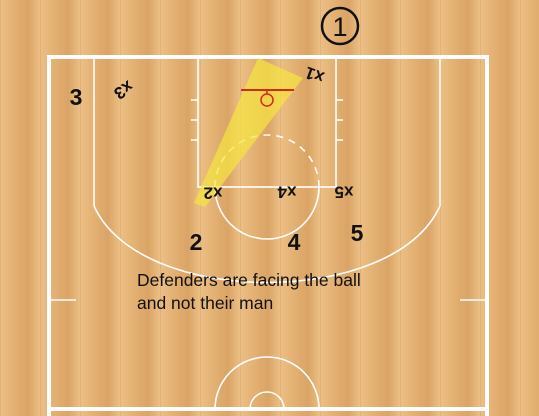 The height and width of the screenshot is (416, 539). I want to click on ball-handler-circle, so click(340, 26).